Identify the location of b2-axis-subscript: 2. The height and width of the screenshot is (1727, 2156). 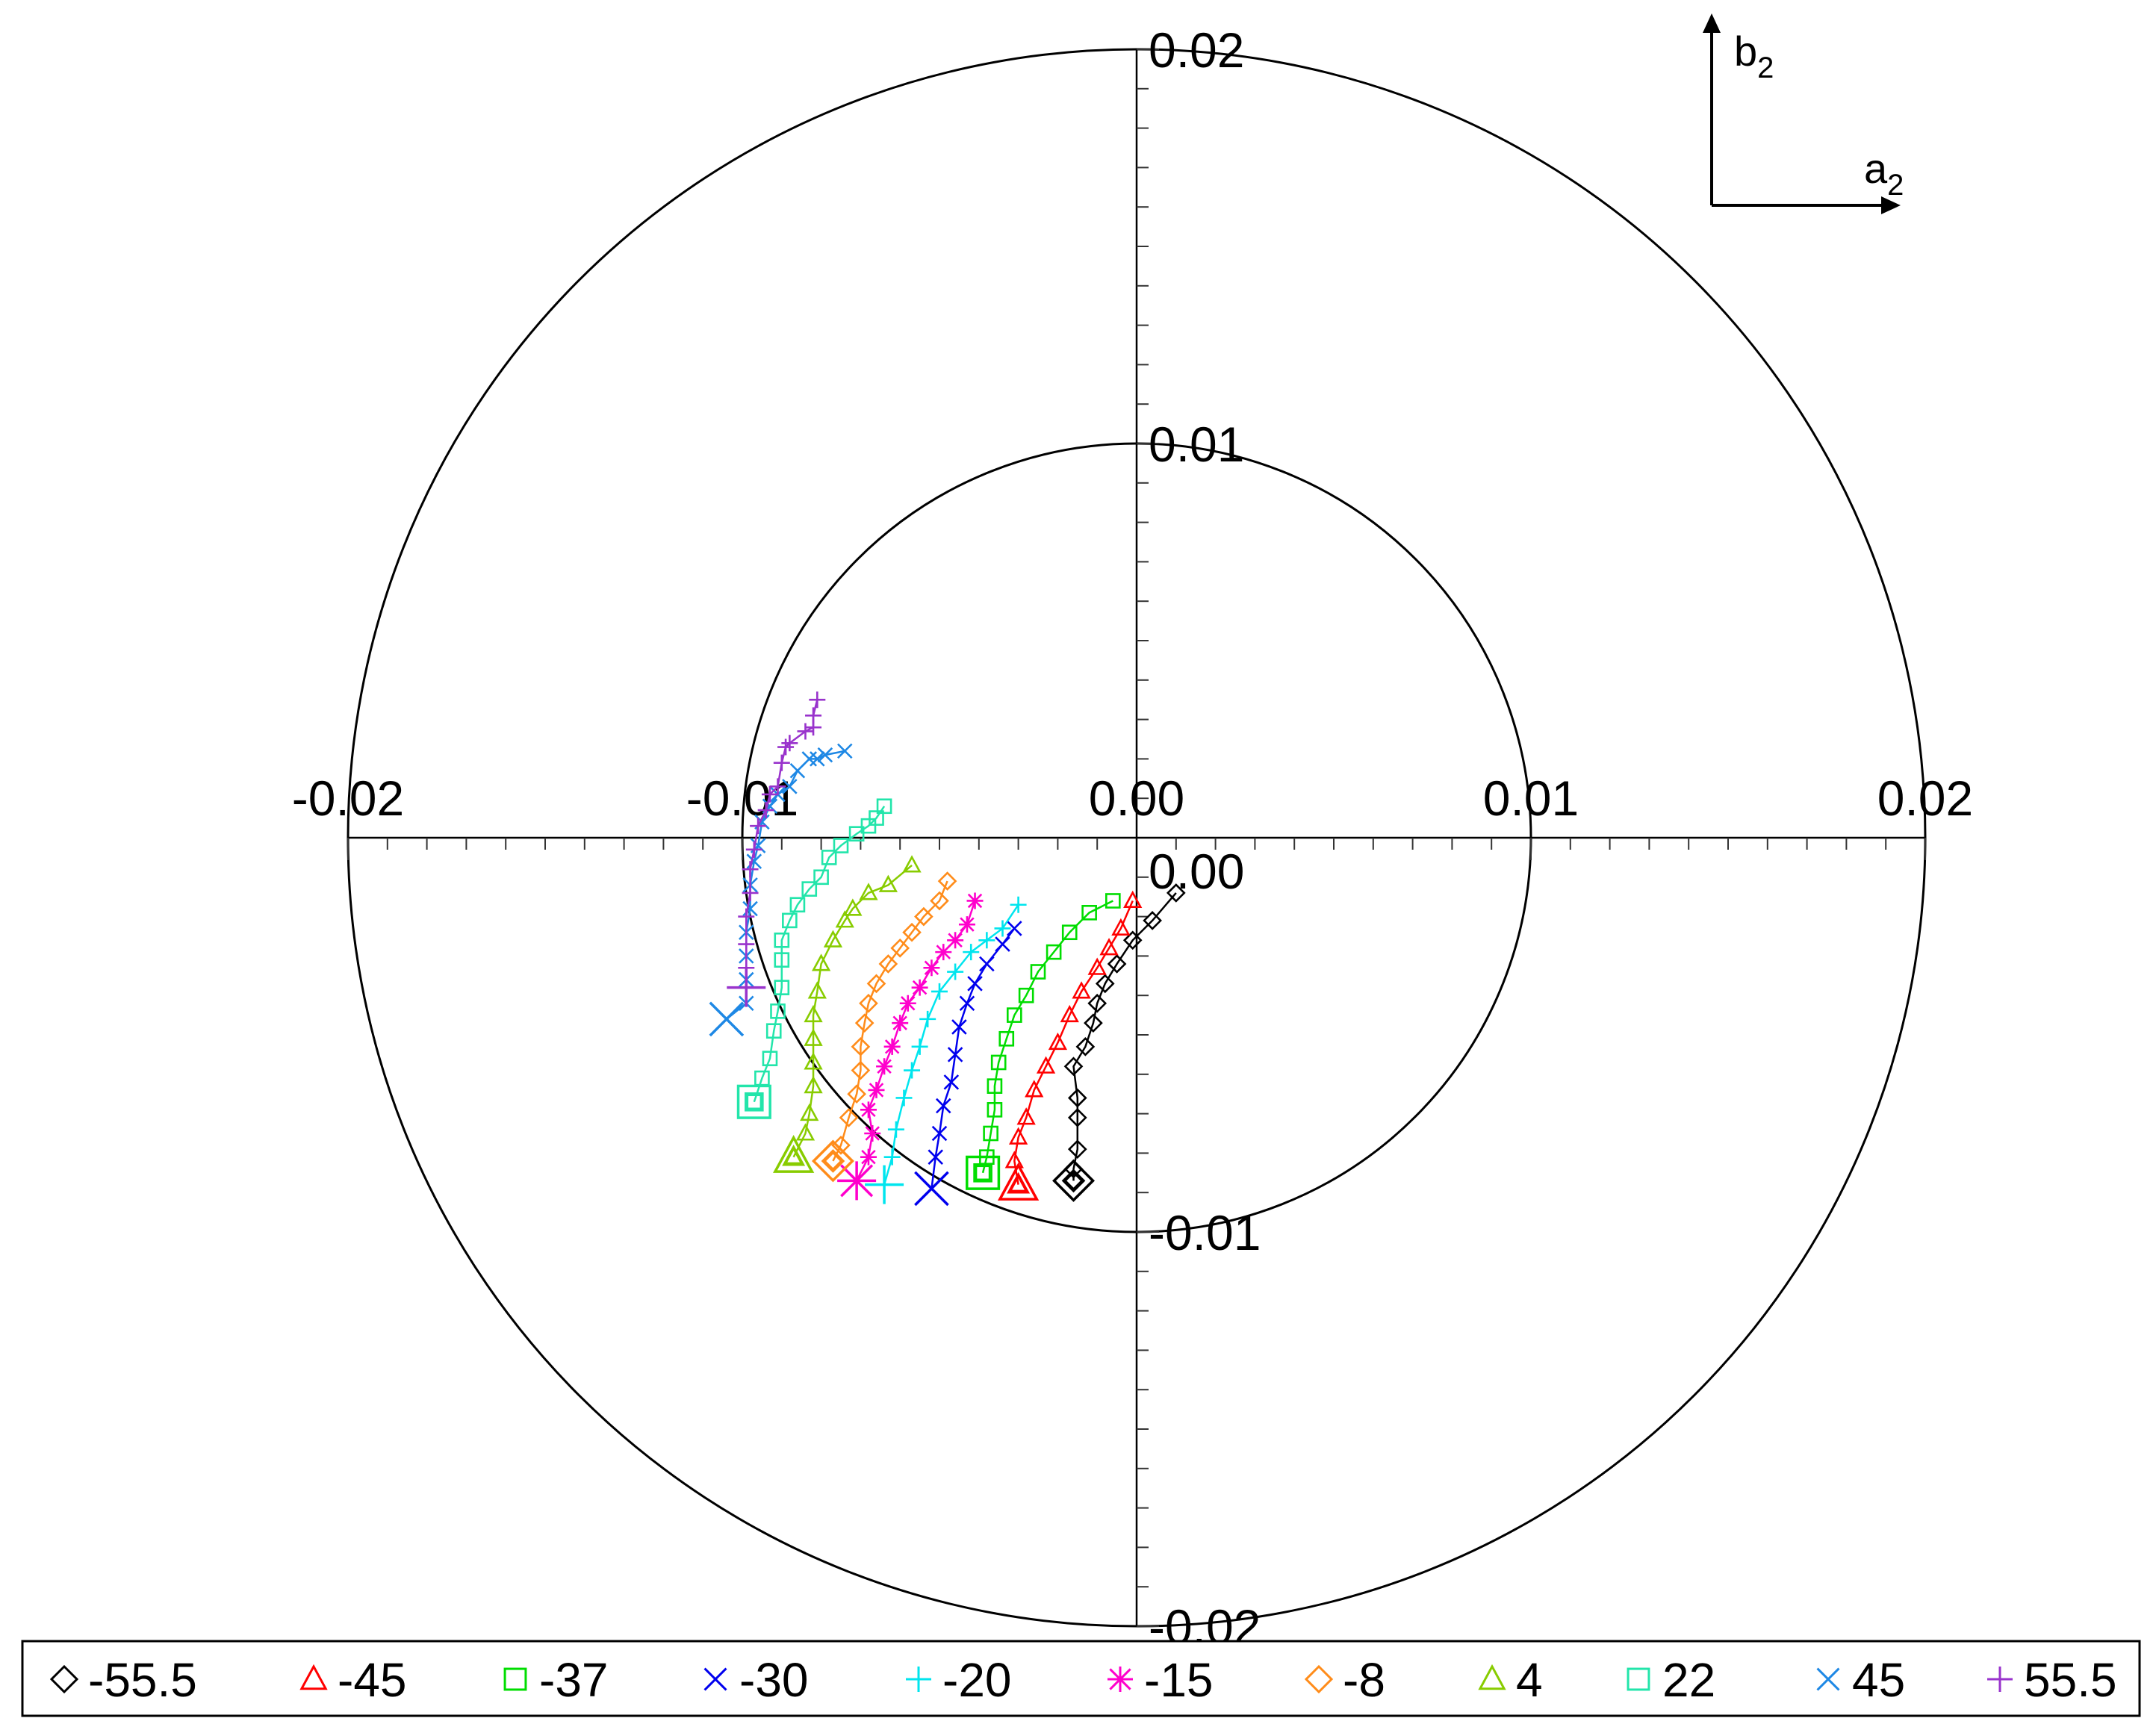
(1765, 68).